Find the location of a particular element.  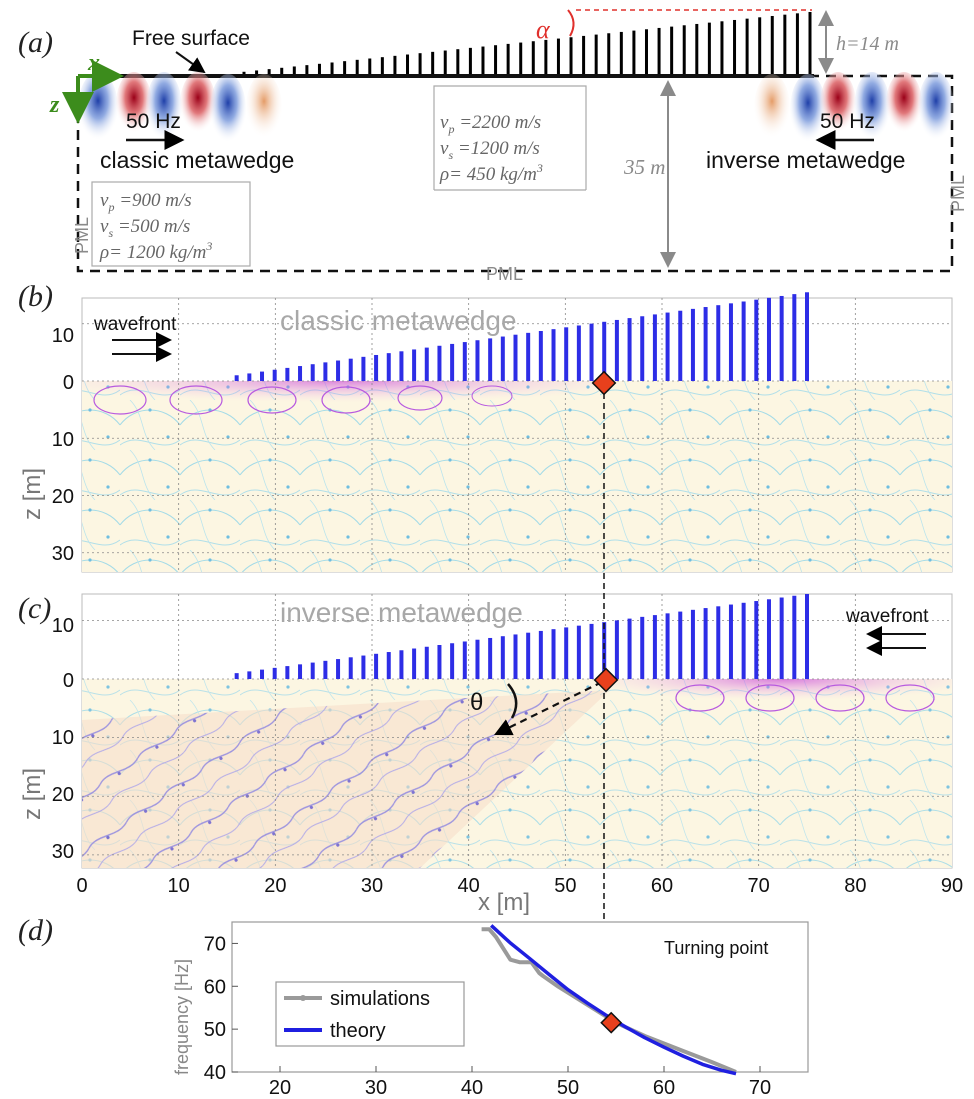

panel-c-converted-bulk-wave is located at coordinates (346, 779).